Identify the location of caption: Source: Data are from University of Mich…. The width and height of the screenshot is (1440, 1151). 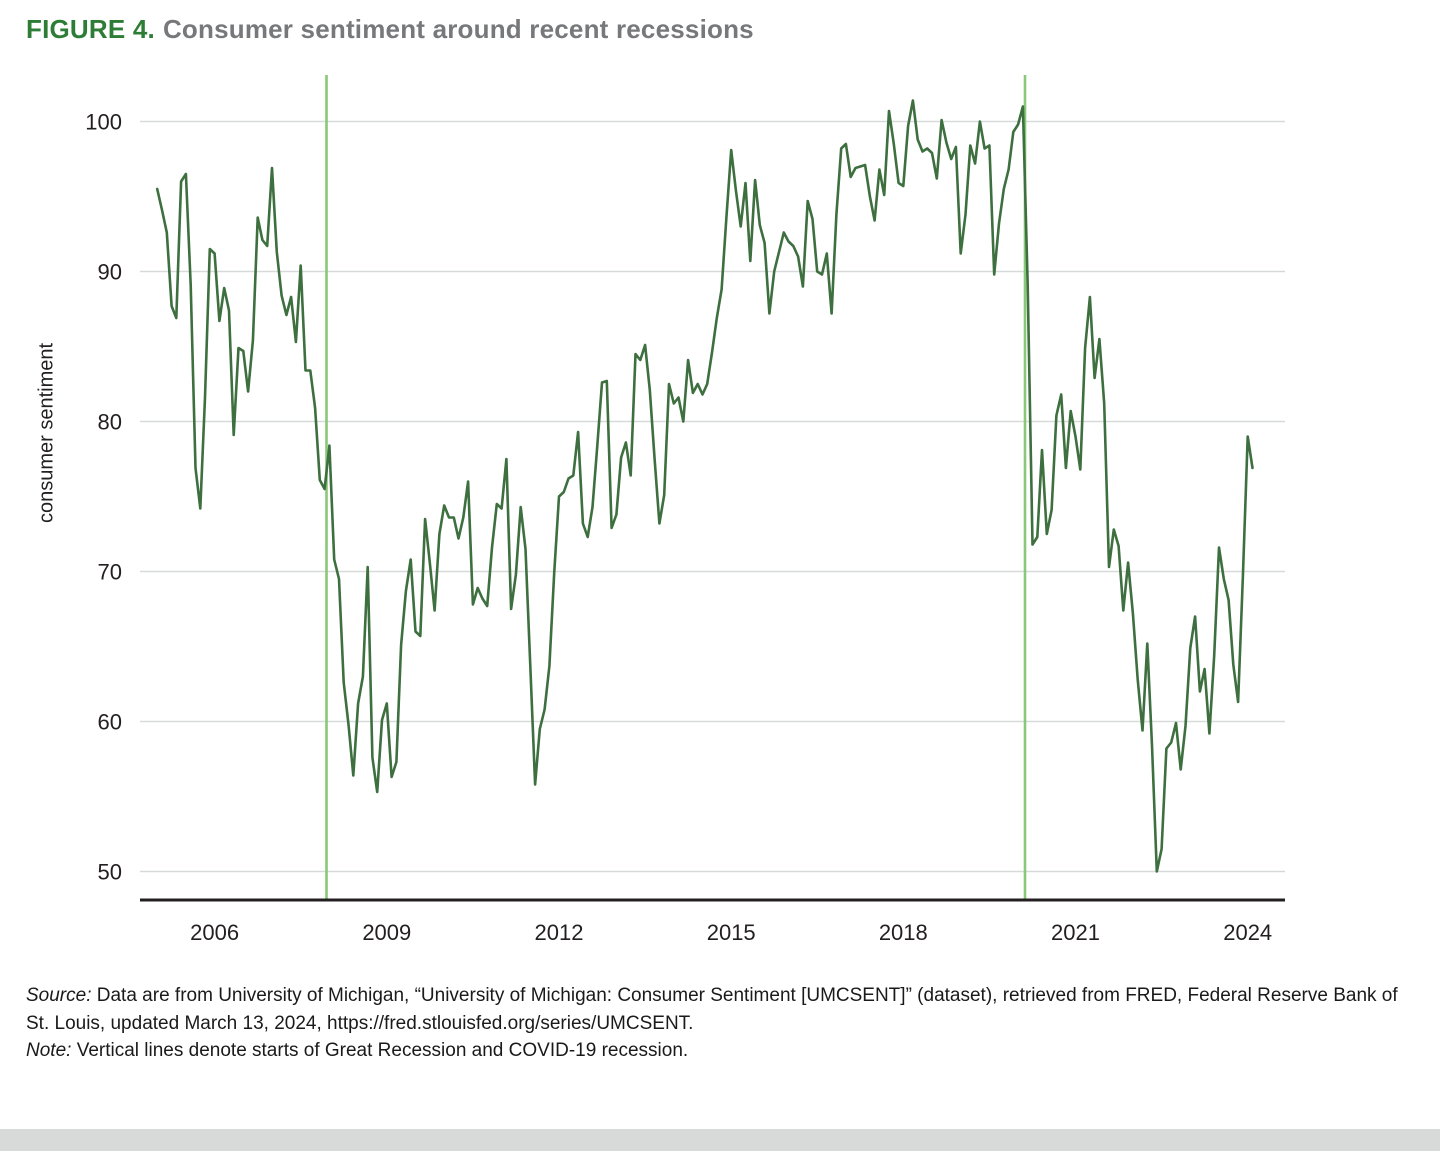
(722, 1023).